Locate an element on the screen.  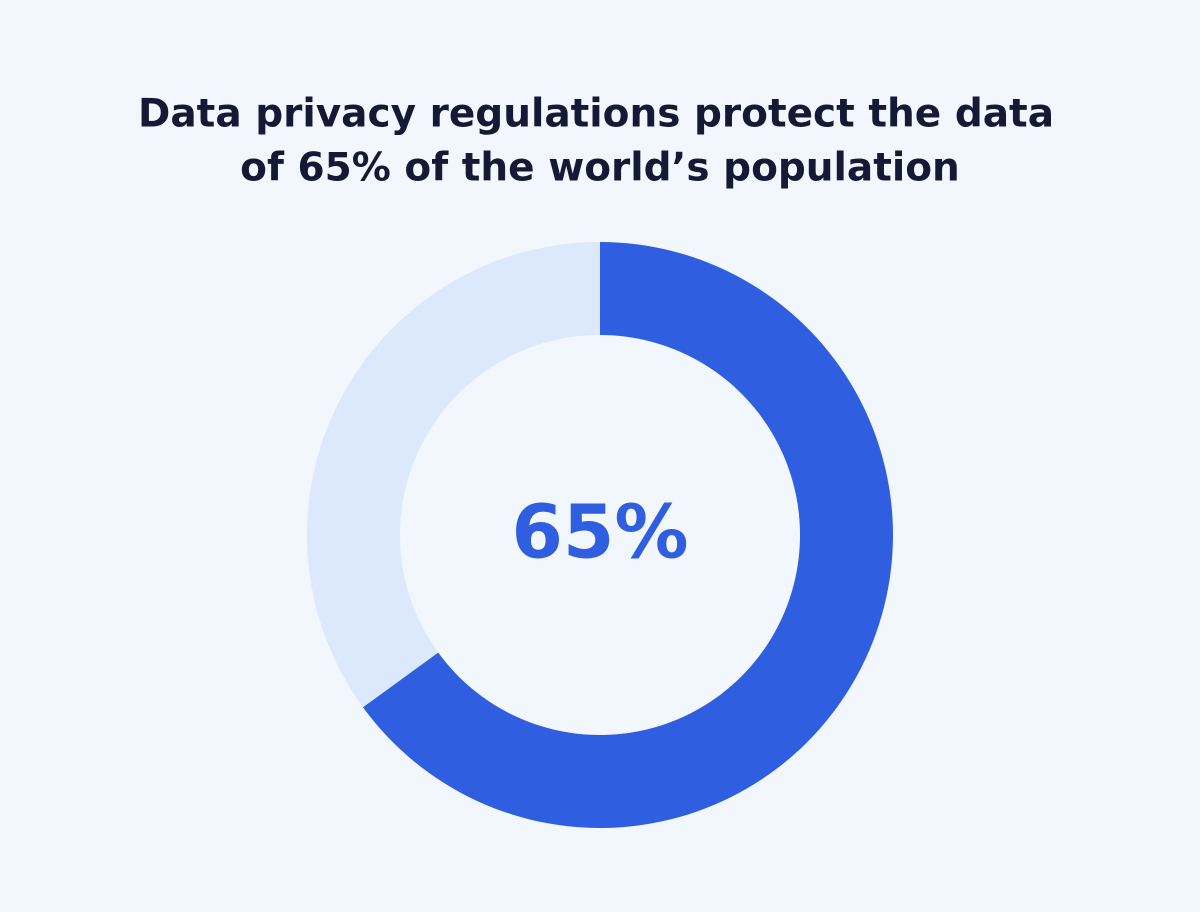
donut-segment is located at coordinates (453, 474).